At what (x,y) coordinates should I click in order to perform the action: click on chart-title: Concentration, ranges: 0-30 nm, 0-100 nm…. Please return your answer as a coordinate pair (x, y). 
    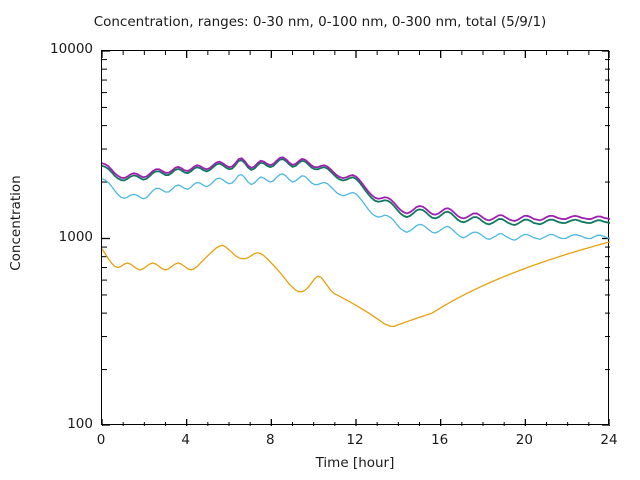
    Looking at the image, I should click on (320, 22).